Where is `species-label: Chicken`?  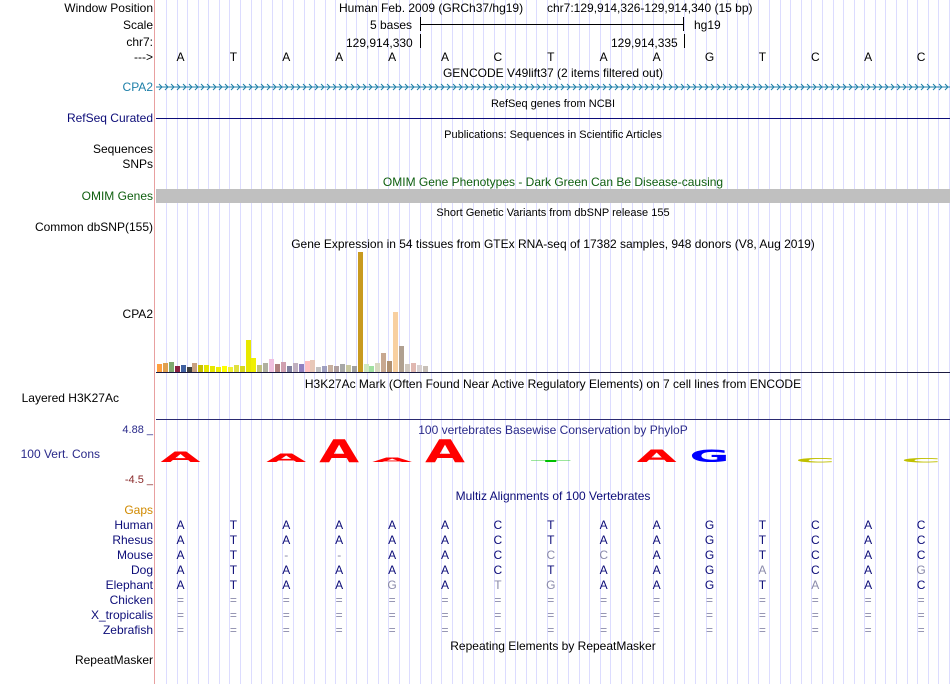 species-label: Chicken is located at coordinates (131, 600).